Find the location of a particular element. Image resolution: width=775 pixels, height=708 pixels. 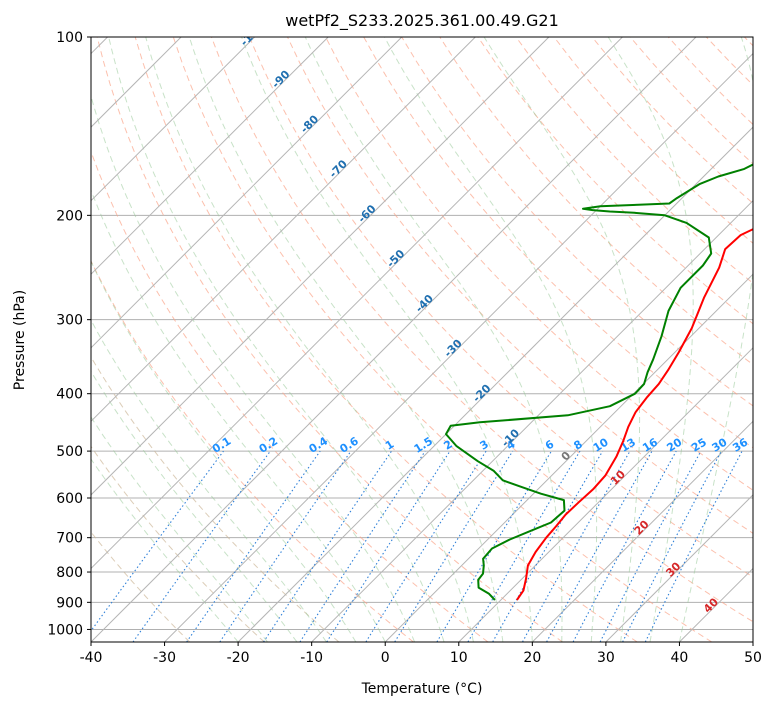

x-tick-label: 20 is located at coordinates (532, 658).